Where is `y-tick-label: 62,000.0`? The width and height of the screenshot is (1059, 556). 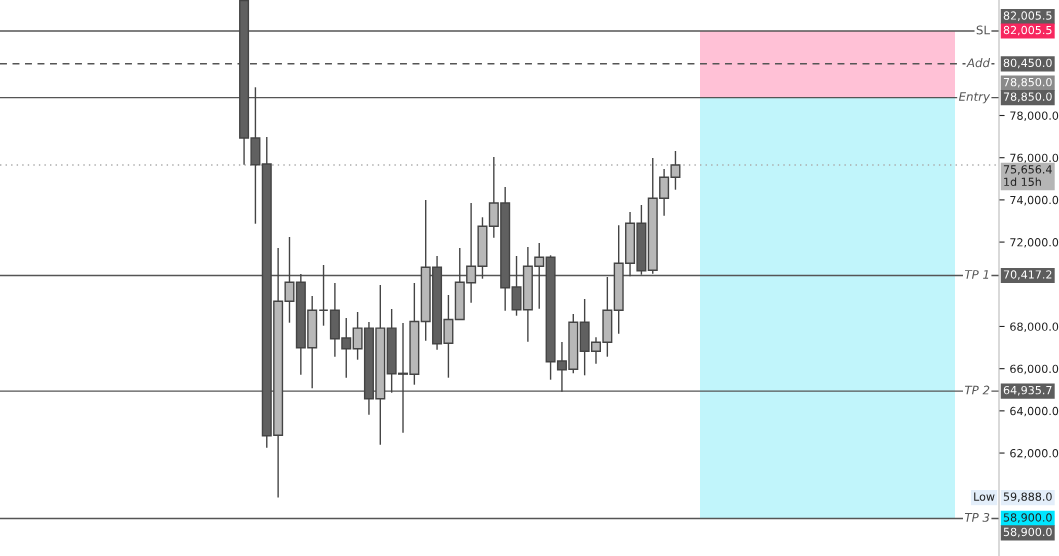
y-tick-label: 62,000.0 is located at coordinates (1034, 454).